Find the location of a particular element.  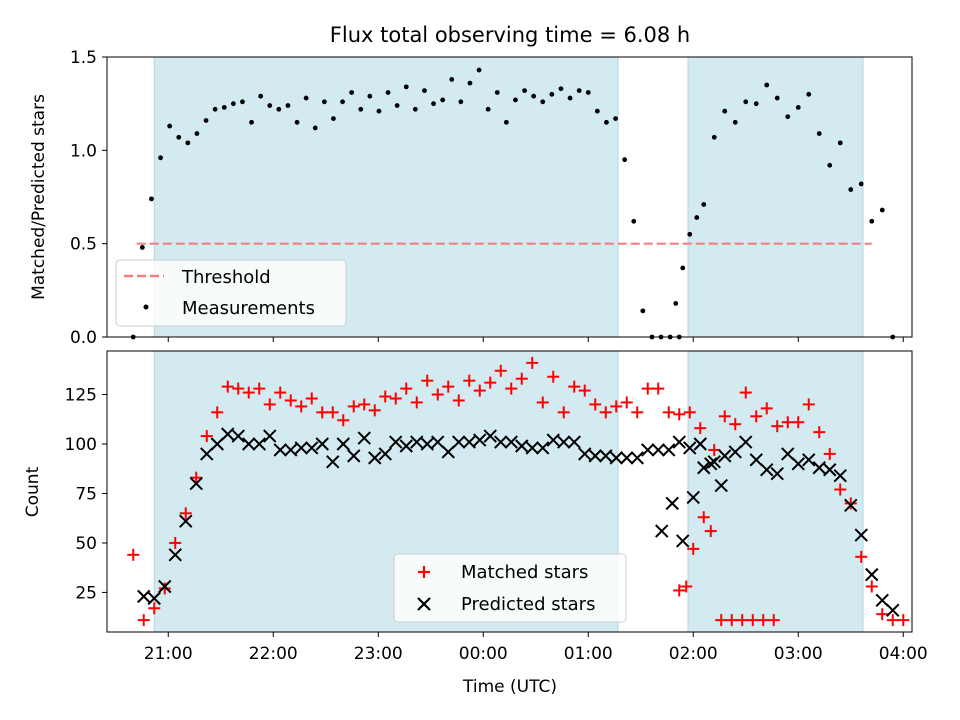

predicted-legend-label: Predicted stars is located at coordinates (528, 604).